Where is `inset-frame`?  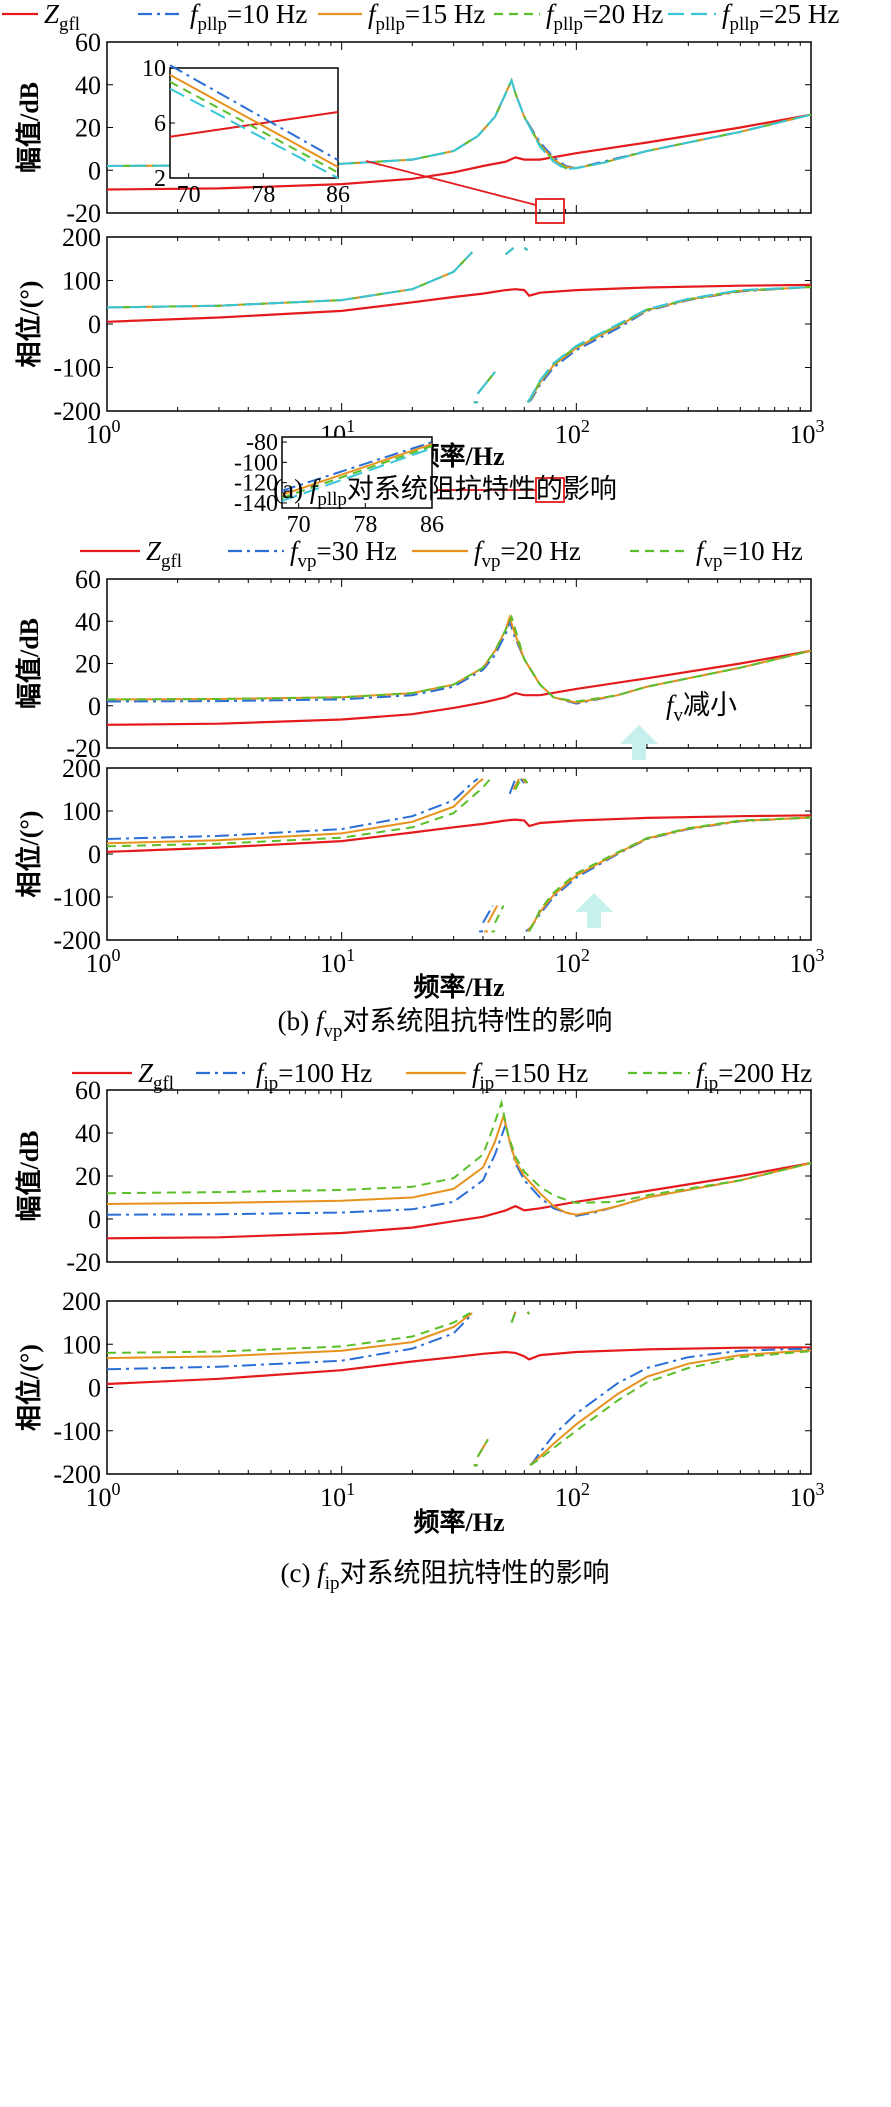 inset-frame is located at coordinates (254, 123).